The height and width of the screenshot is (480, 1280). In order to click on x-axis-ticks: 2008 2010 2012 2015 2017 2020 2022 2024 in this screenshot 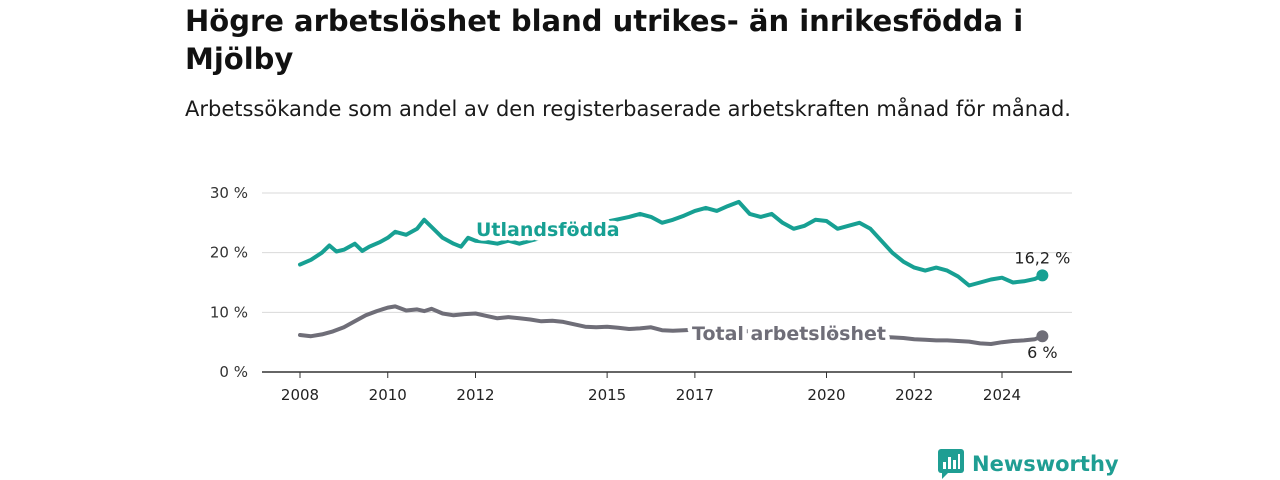, I will do `click(651, 388)`.